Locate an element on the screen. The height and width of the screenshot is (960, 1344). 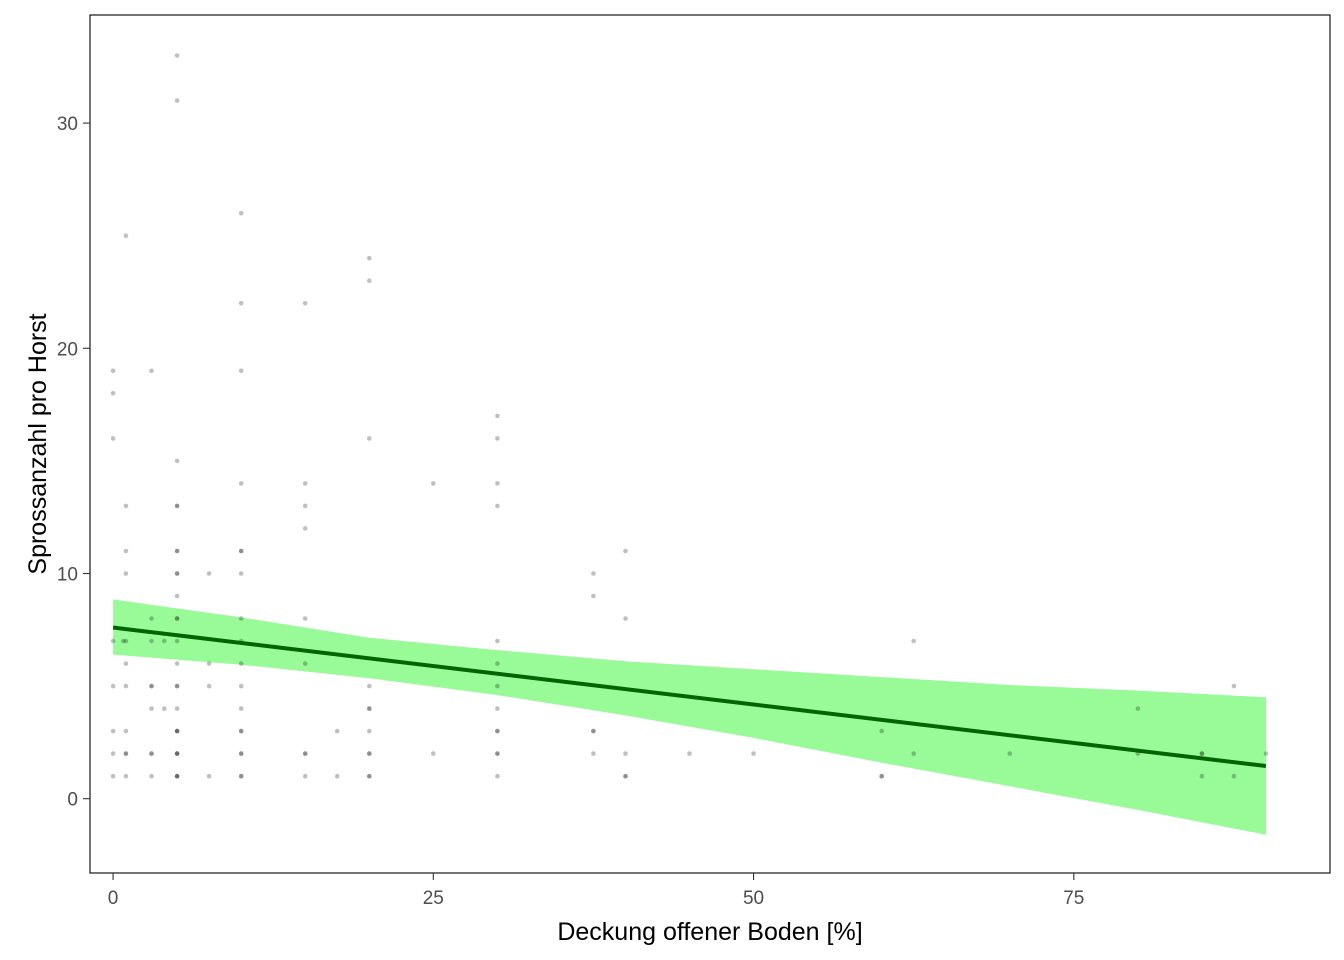
x-tick-label: 25 is located at coordinates (433, 898).